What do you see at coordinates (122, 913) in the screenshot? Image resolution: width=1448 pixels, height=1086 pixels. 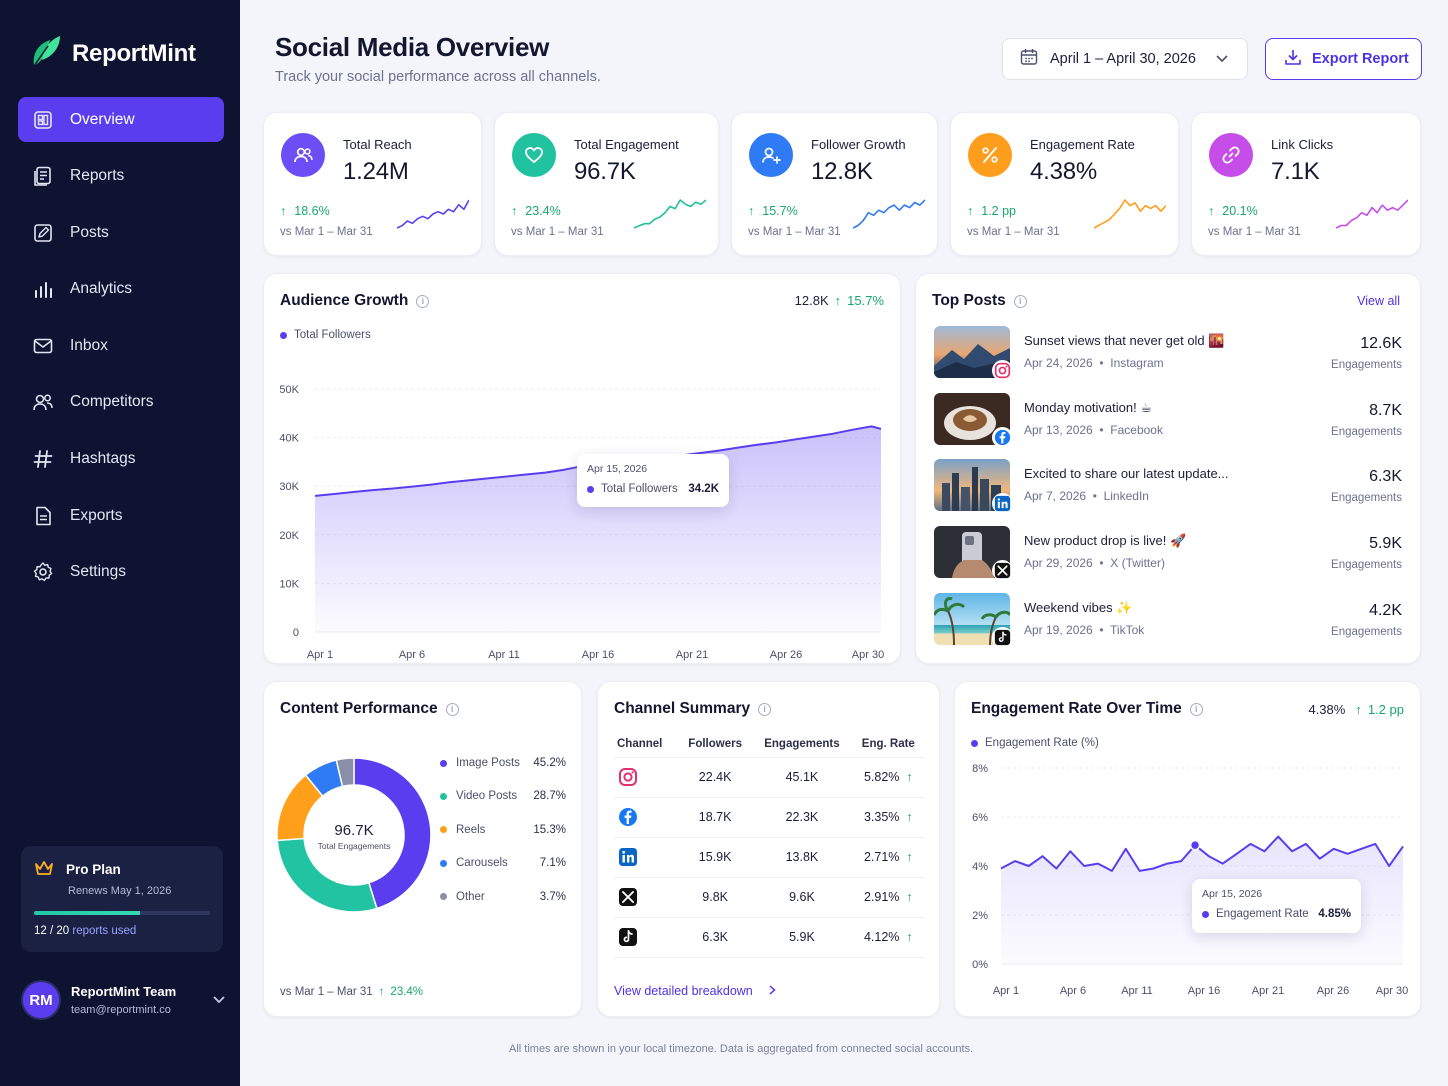 I see `plan-usage-bar` at bounding box center [122, 913].